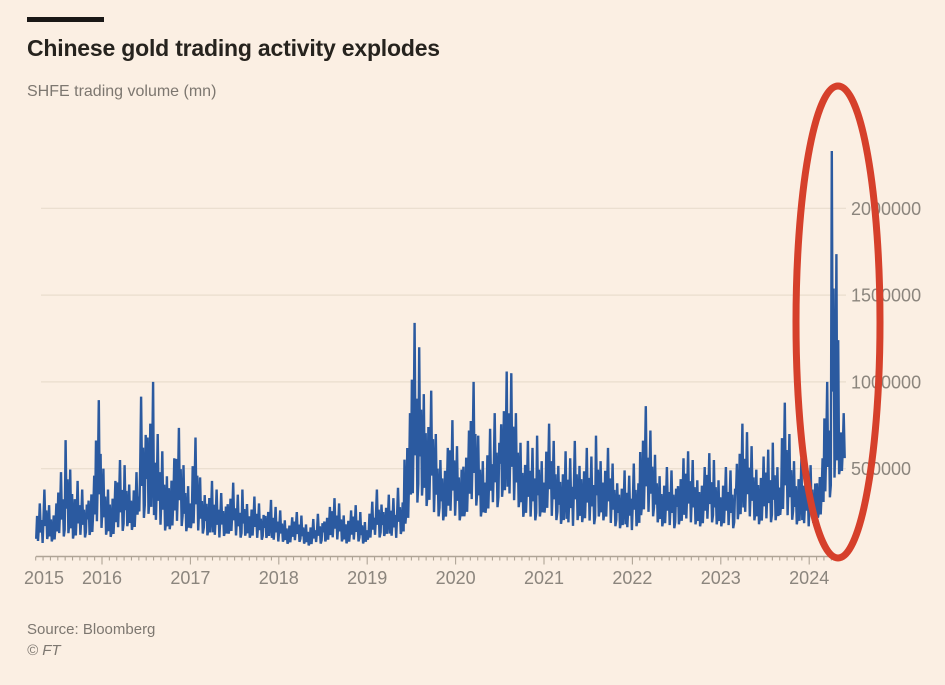 This screenshot has height=685, width=945. What do you see at coordinates (886, 296) in the screenshot?
I see `y-axis-tick-label: 1500000` at bounding box center [886, 296].